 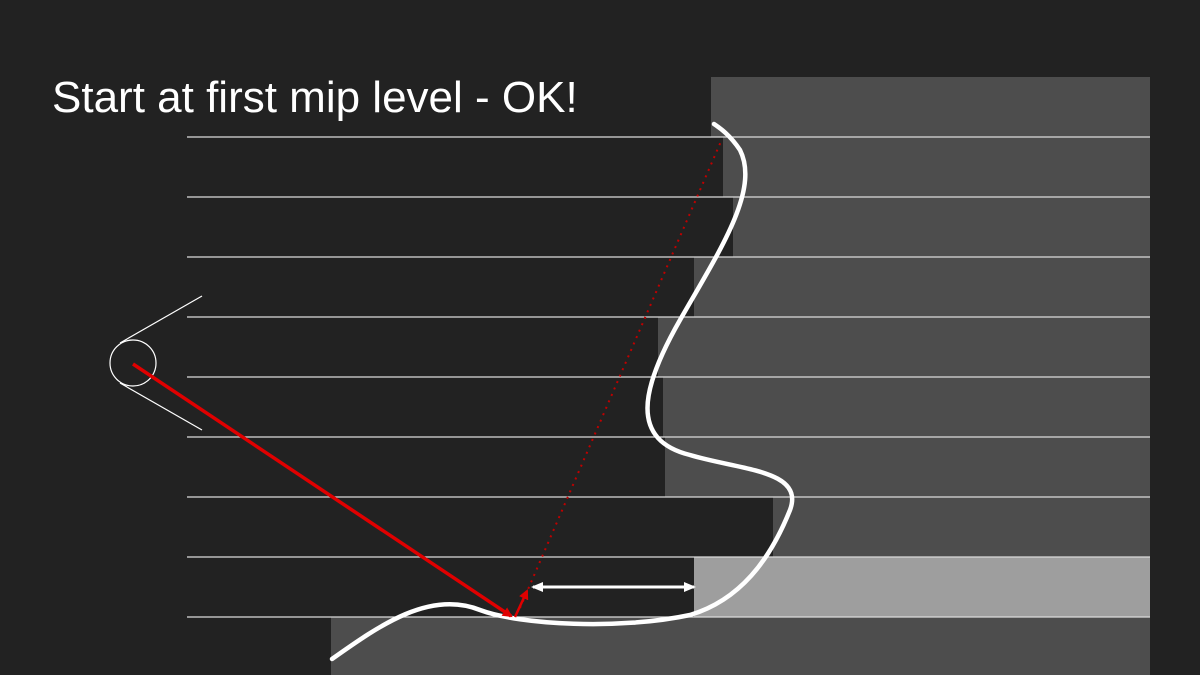 I want to click on heightfield-cell-bottom, so click(x=740, y=646).